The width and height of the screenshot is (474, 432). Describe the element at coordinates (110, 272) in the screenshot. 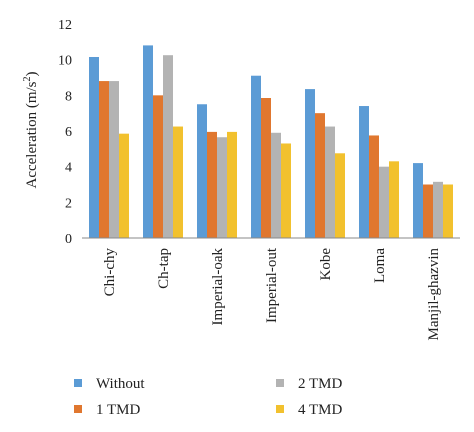

I see `x-category-label: Chi-chy` at that location.